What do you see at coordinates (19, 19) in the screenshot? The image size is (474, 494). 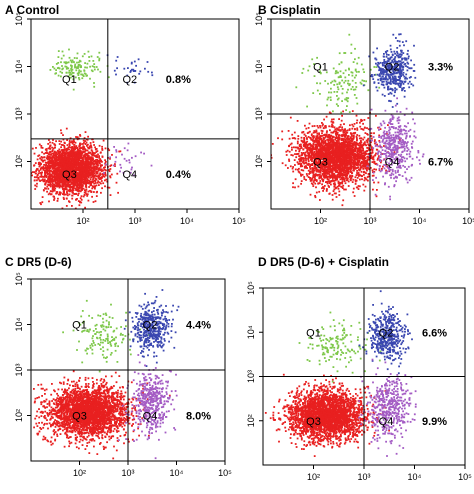 I see `y-tick-label: 10⁵` at bounding box center [19, 19].